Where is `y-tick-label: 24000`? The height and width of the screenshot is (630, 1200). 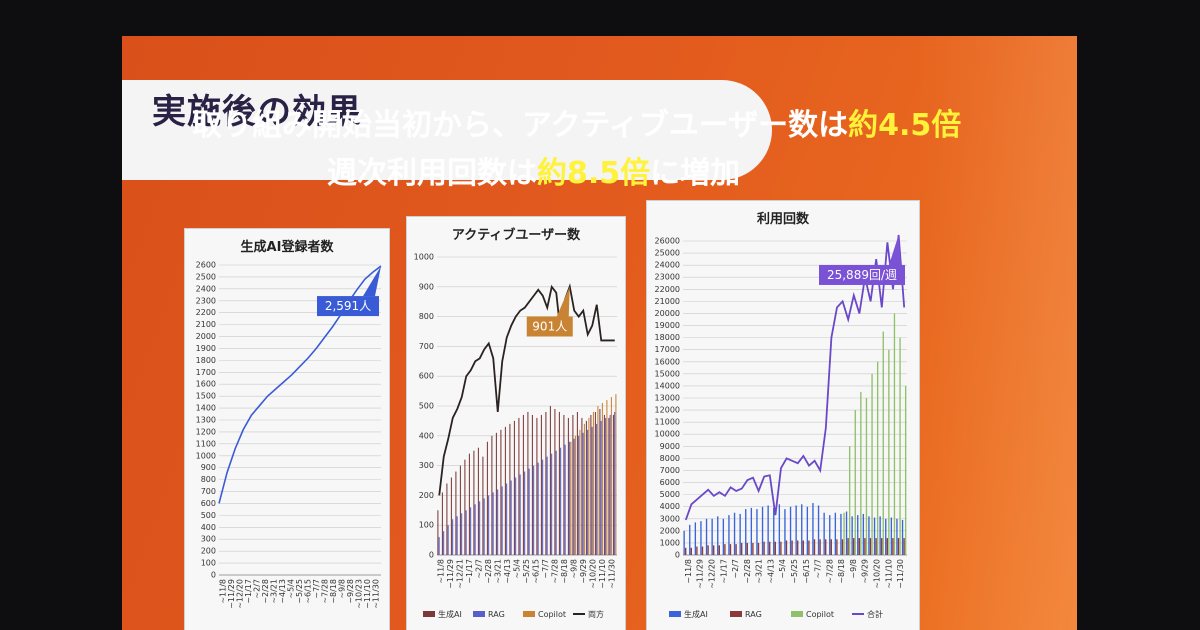 y-tick-label: 24000 is located at coordinates (667, 265).